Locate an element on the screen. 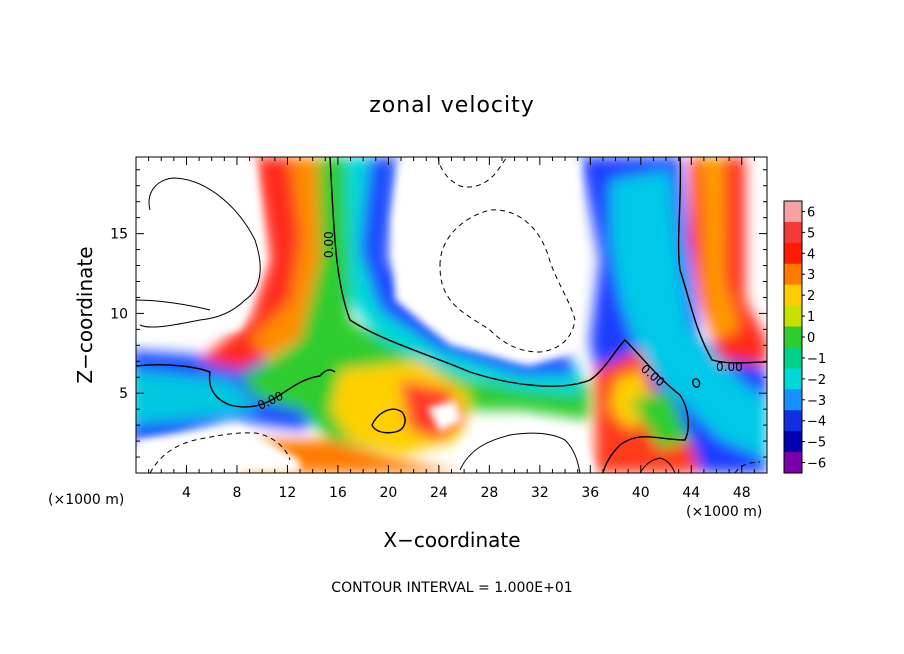  colorbar-label: −1 is located at coordinates (816, 359).